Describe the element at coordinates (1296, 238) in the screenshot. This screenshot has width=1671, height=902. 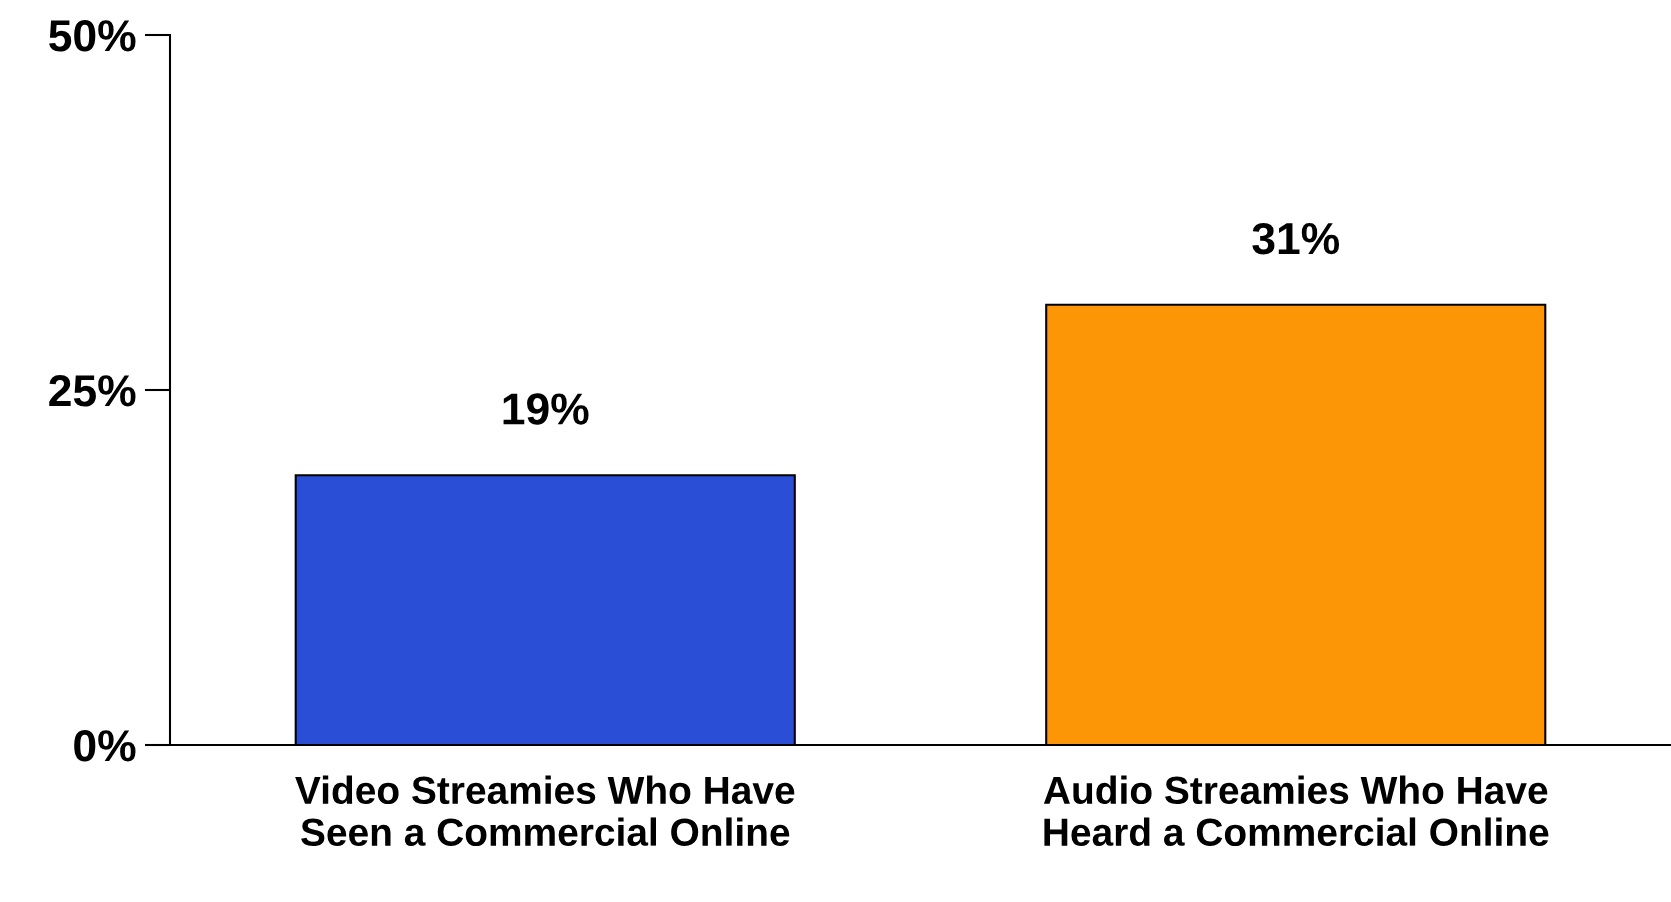
I see `data-label: 31%` at that location.